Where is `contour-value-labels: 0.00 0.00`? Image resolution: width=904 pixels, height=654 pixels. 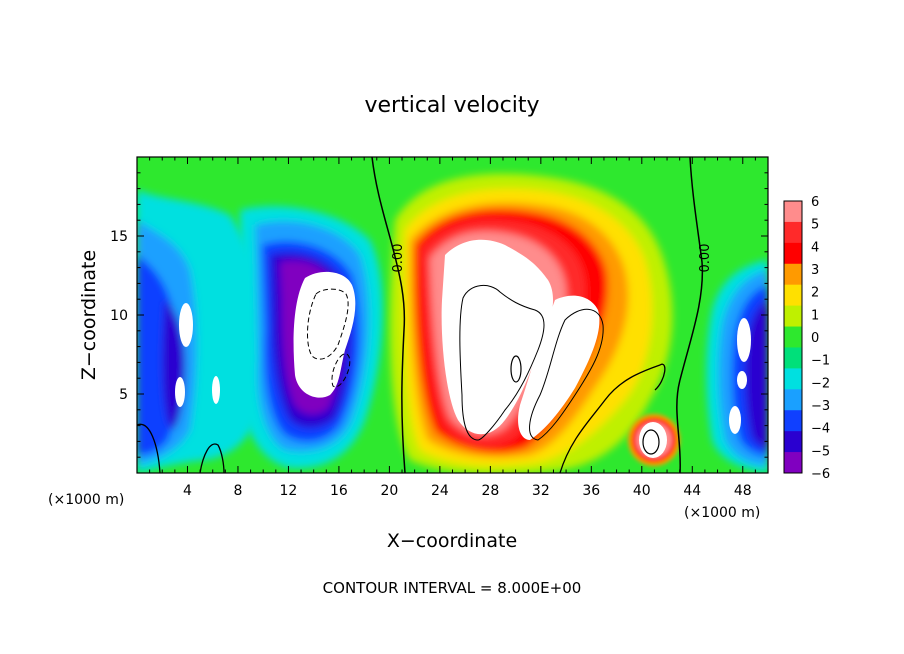 contour-value-labels: 0.00 0.00 is located at coordinates (552, 258).